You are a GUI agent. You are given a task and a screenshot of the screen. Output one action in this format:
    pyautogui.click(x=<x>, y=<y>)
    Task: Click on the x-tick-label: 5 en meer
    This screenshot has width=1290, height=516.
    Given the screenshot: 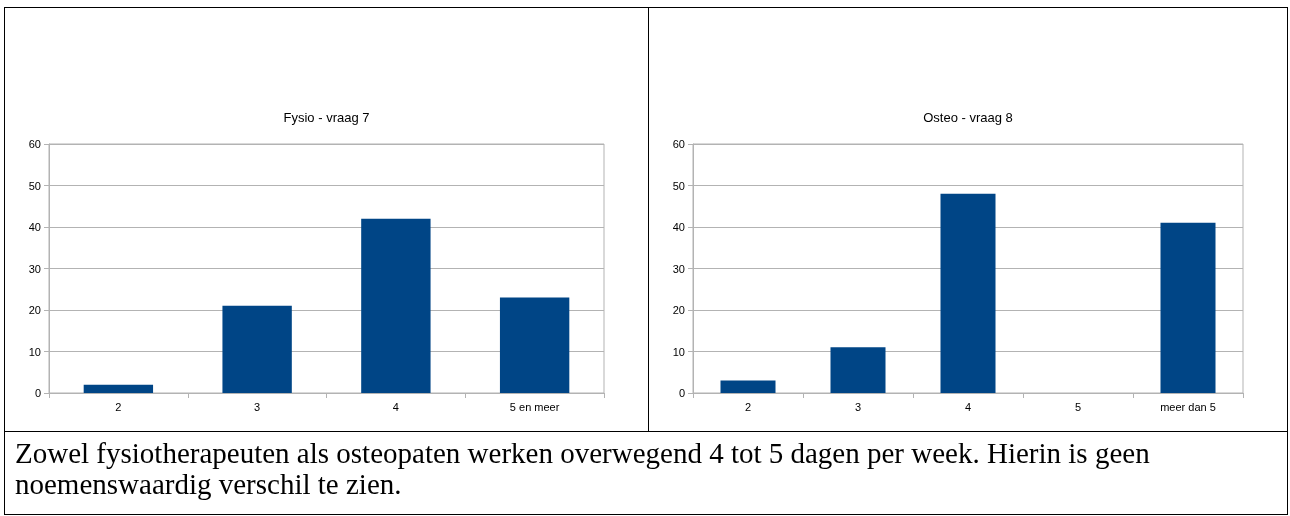 What is the action you would take?
    pyautogui.click(x=534, y=406)
    